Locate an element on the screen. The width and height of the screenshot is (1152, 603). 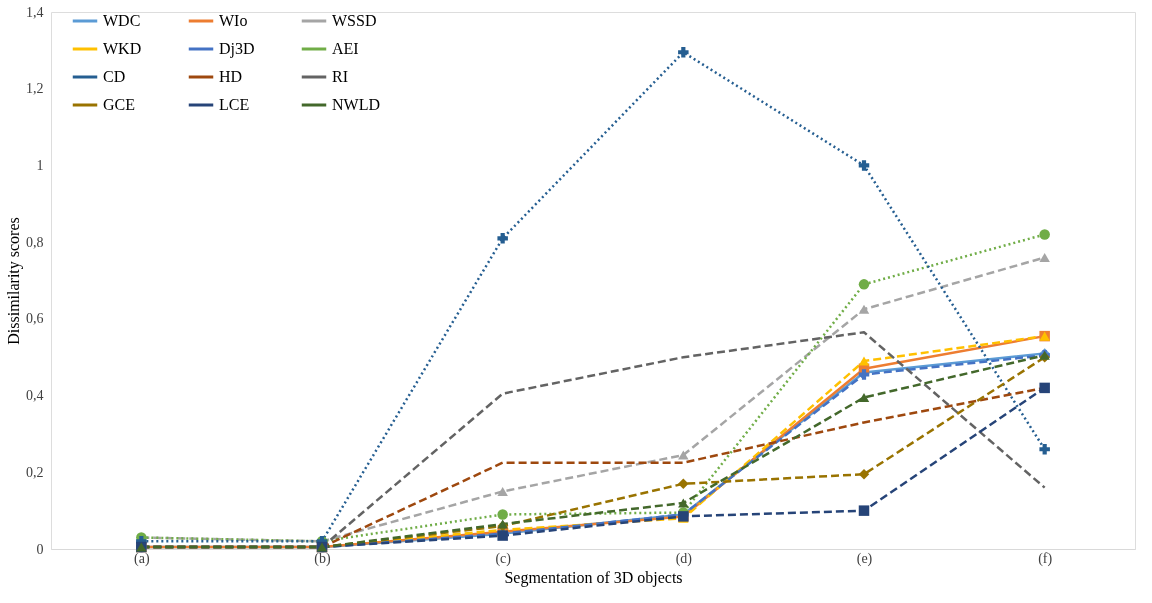
legend-label: CD is located at coordinates (114, 76).